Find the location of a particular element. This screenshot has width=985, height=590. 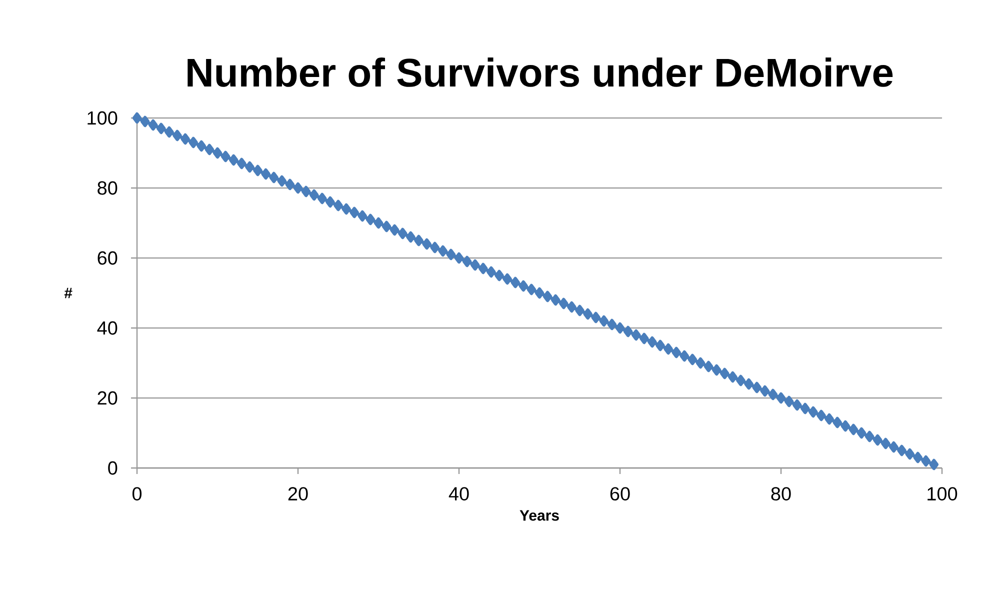

y-tick-label: 100 is located at coordinates (103, 118).